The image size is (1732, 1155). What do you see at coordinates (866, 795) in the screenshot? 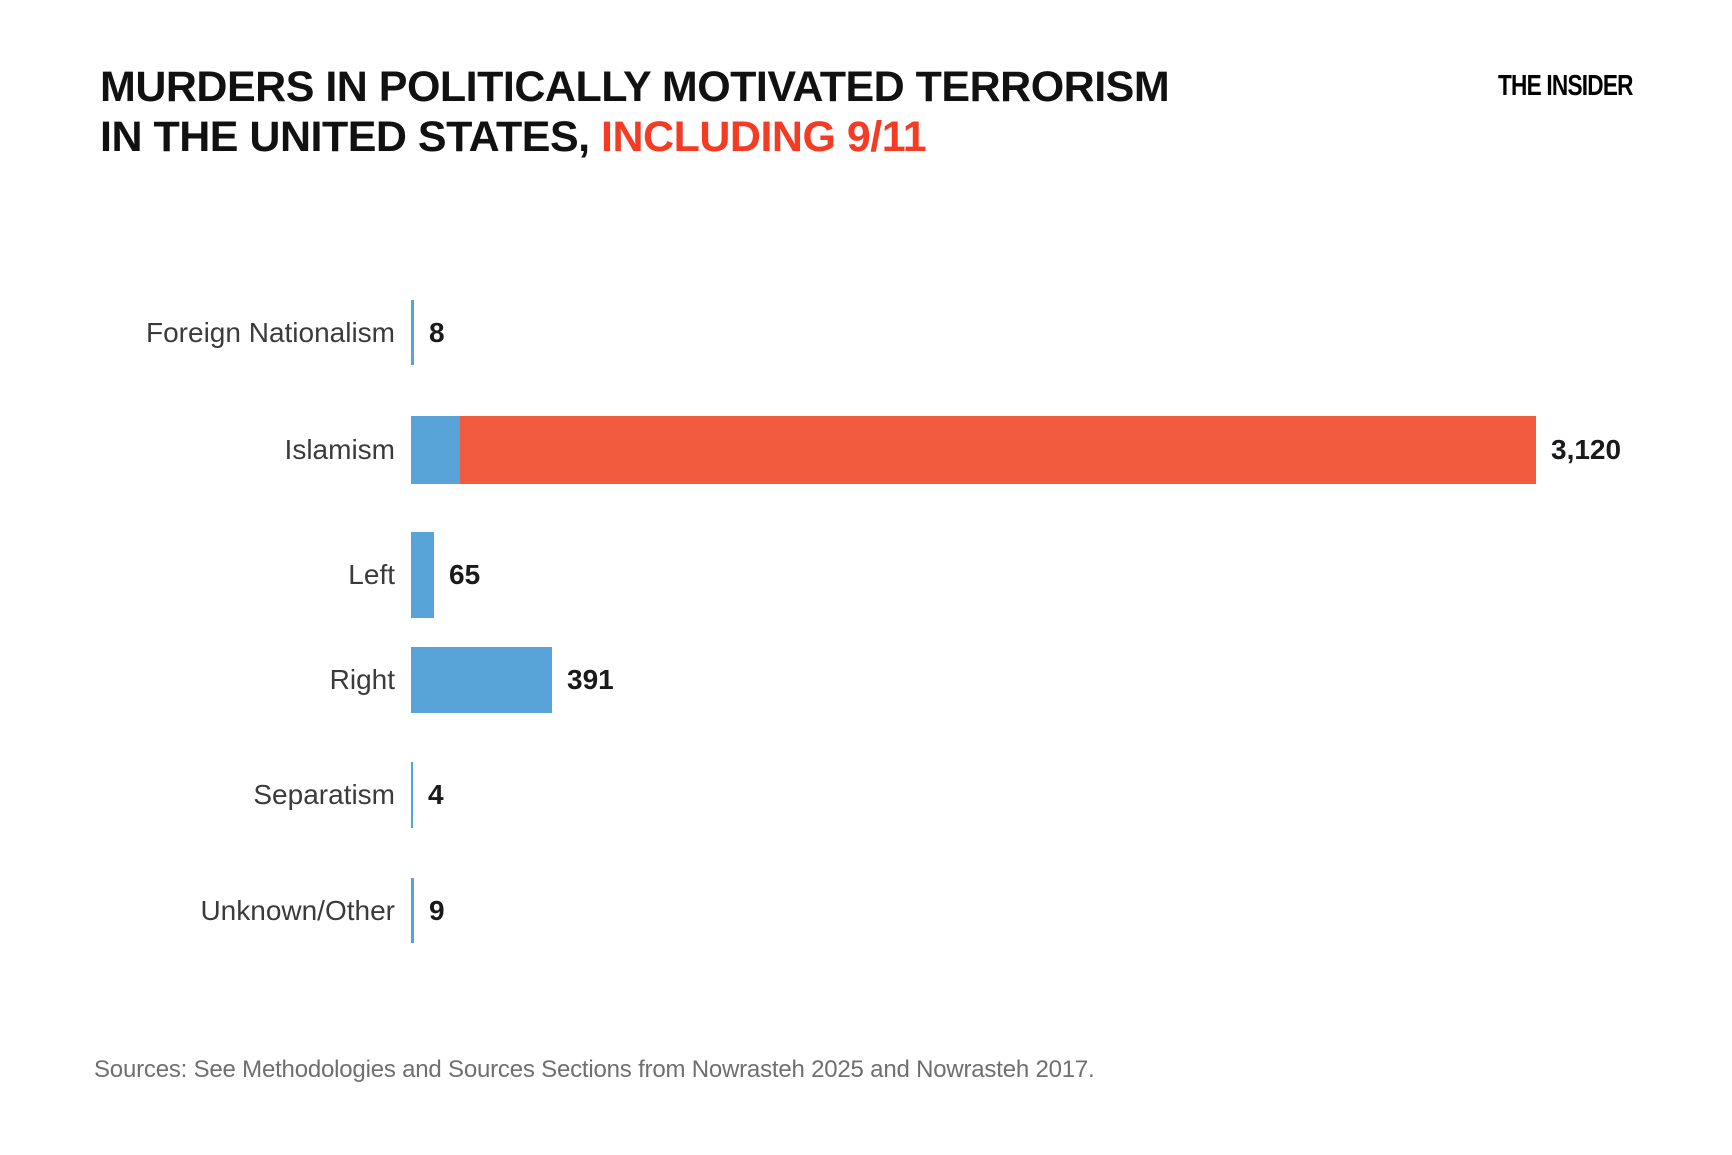
I see `chart-row: Separatism 4` at bounding box center [866, 795].